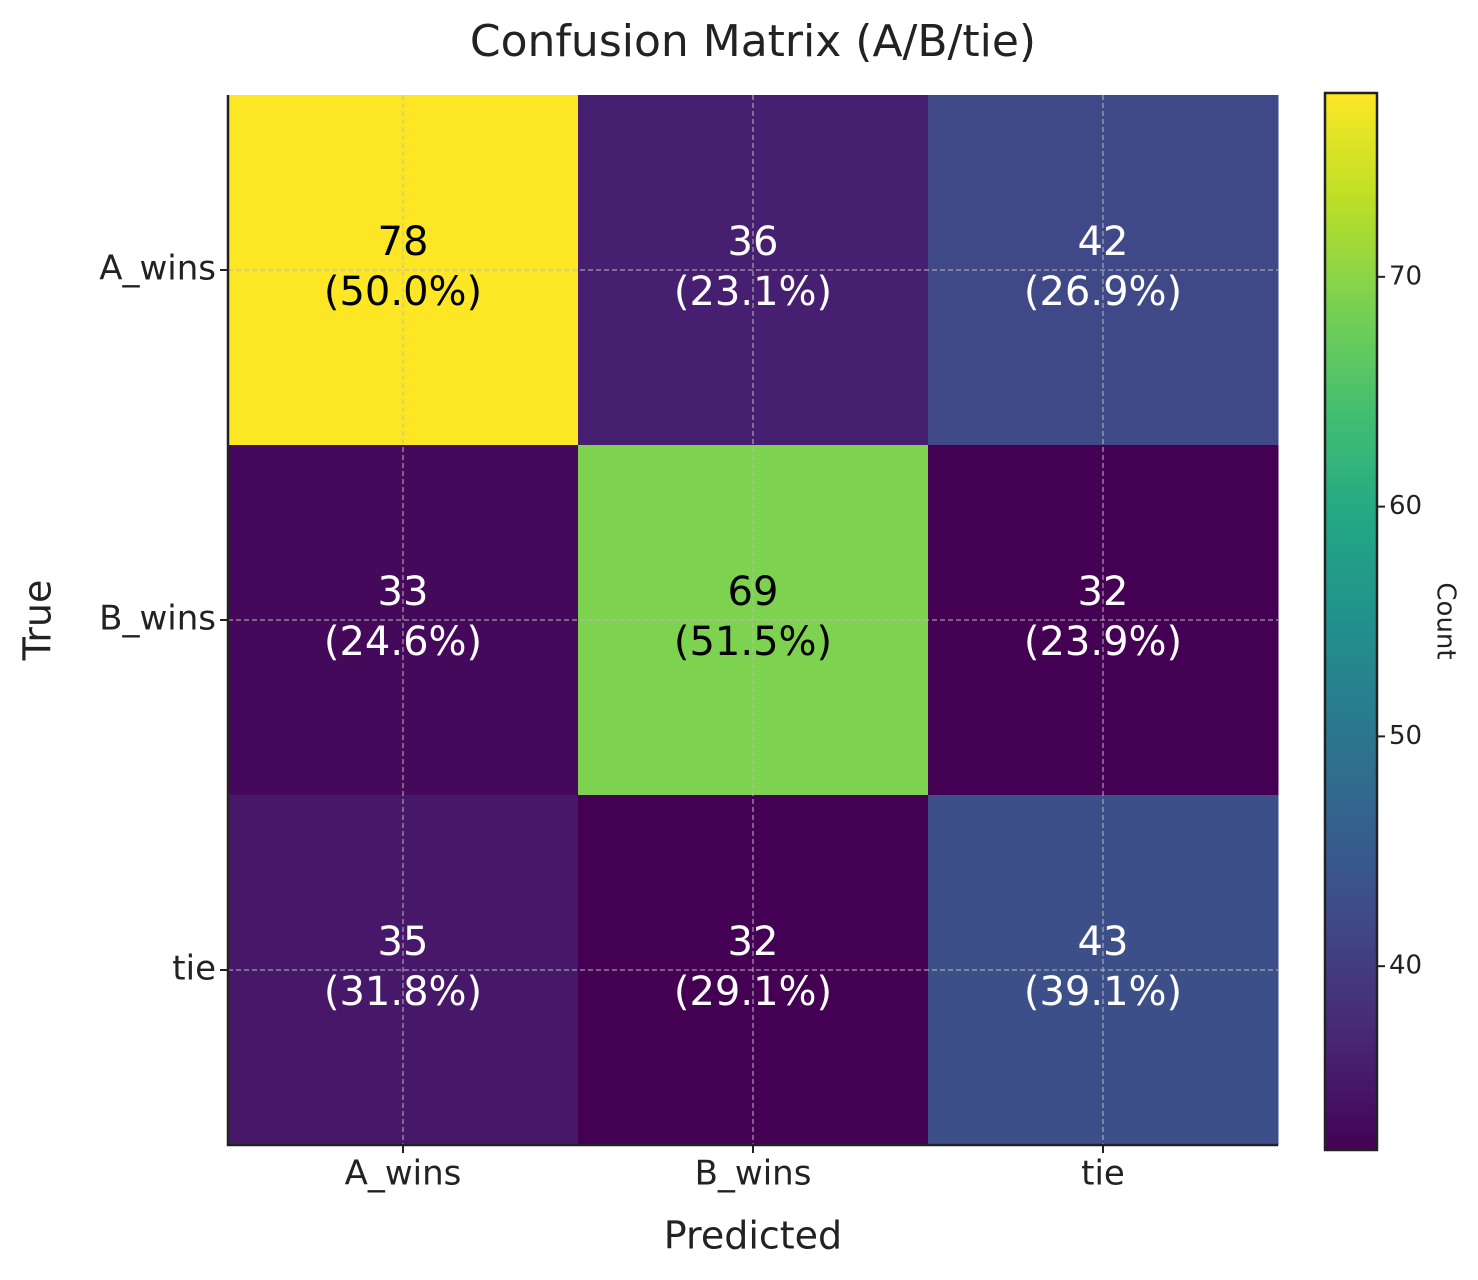 Image resolution: width=1478 pixels, height=1280 pixels. I want to click on y-tick-label: tie, so click(194, 969).